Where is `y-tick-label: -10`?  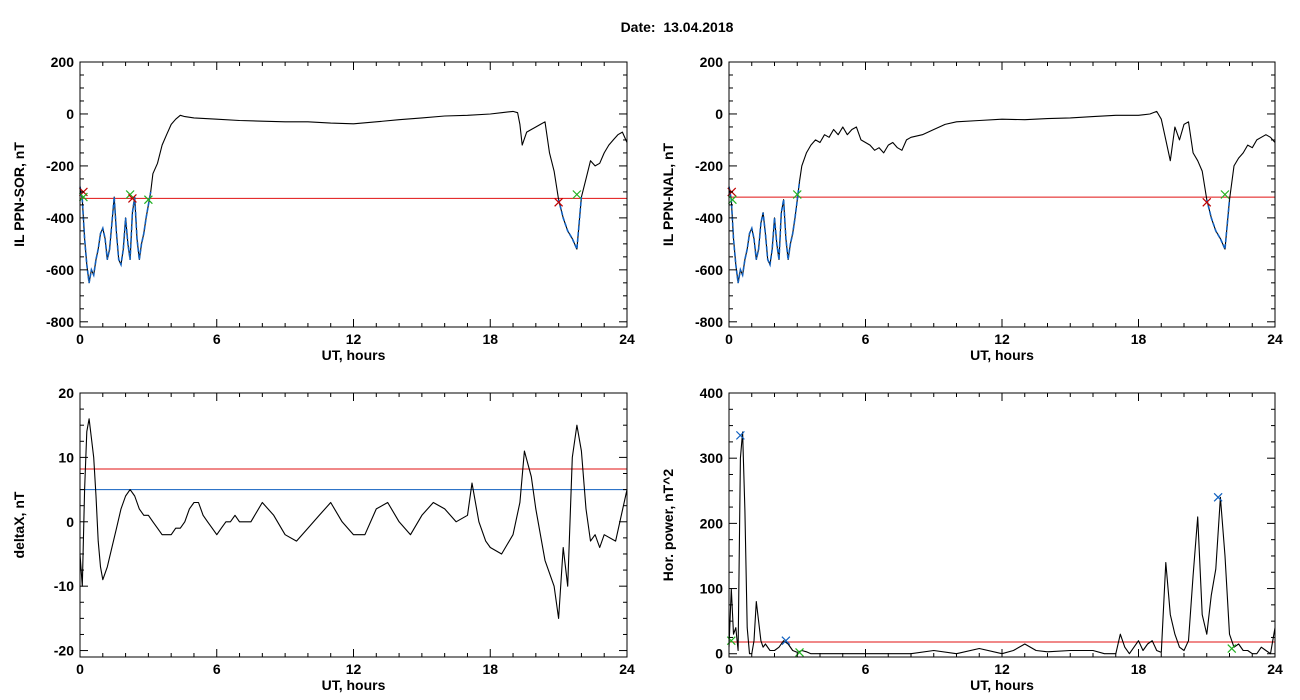
y-tick-label: -10 is located at coordinates (64, 586).